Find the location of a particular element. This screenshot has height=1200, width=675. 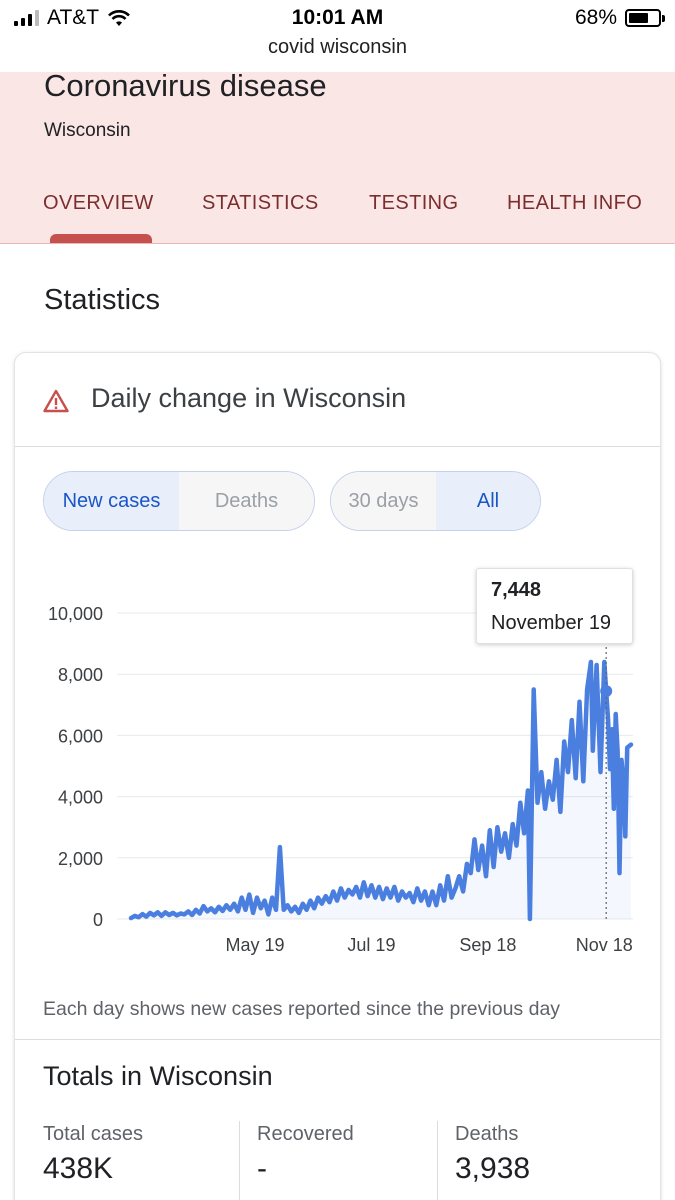

range-toggle: 30 days All is located at coordinates (435, 501).